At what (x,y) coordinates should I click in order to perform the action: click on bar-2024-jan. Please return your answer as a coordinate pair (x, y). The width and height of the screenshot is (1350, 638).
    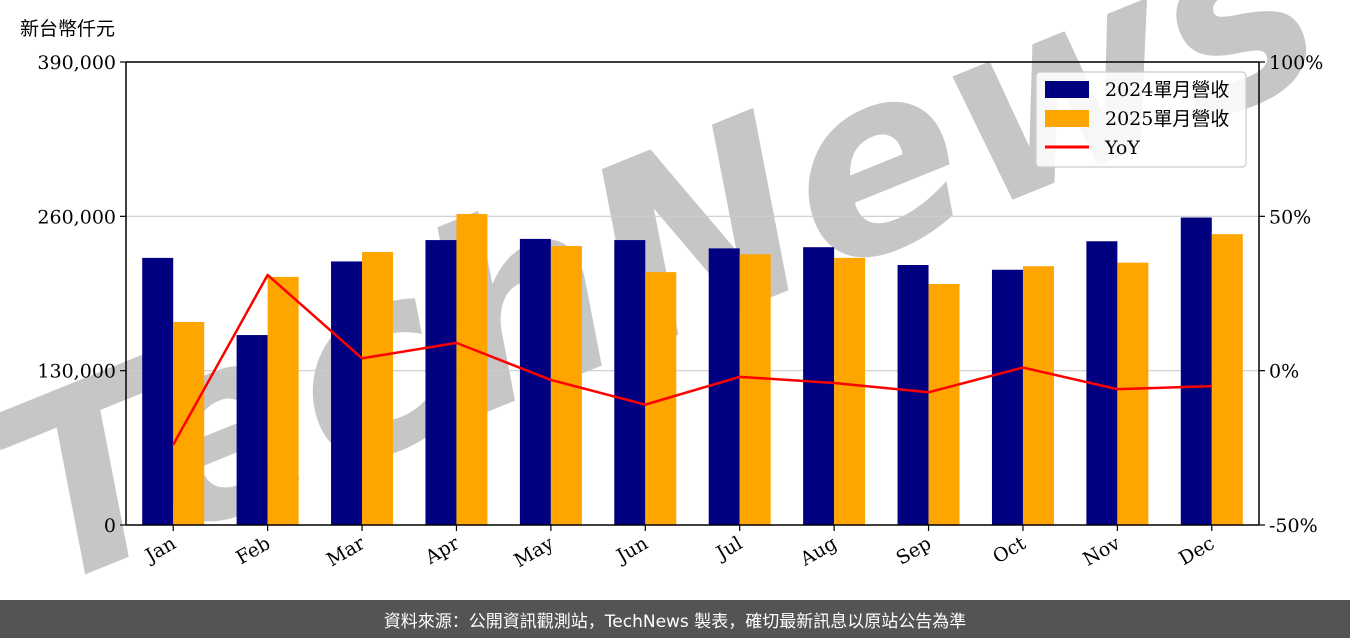
    Looking at the image, I should click on (158, 391).